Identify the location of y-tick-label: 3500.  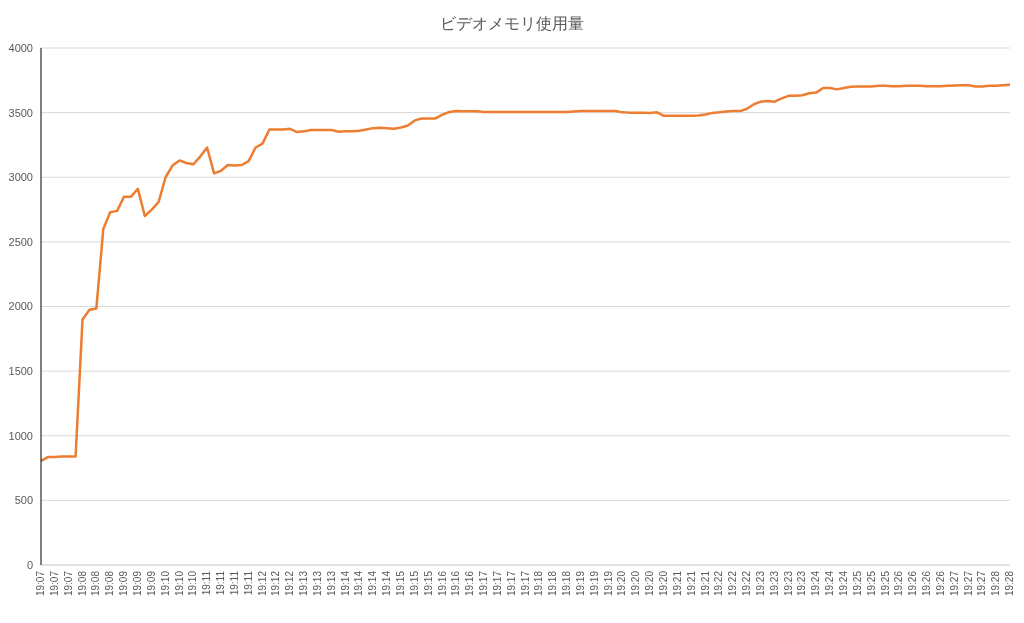
(20, 112).